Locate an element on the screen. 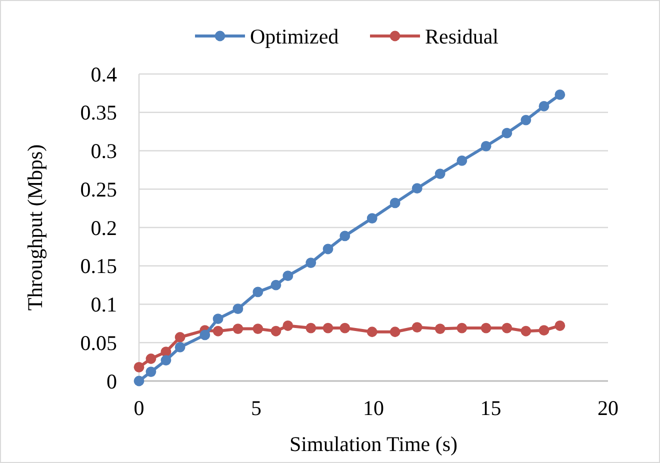 This screenshot has height=463, width=660. x-tick-label: 0 is located at coordinates (139, 408).